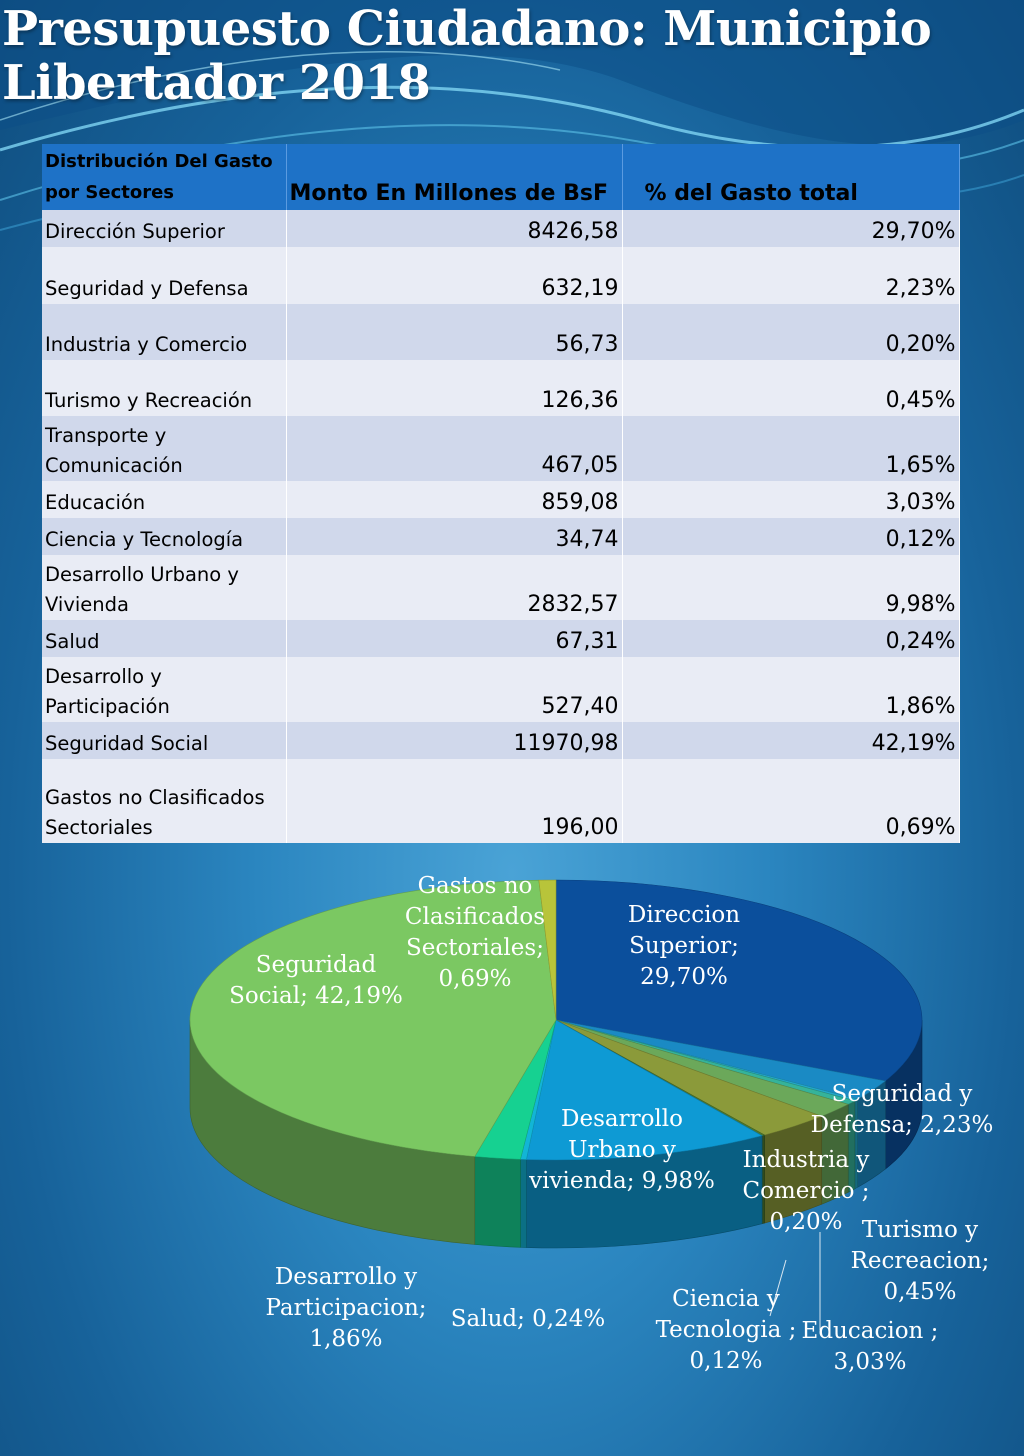 This screenshot has width=1024, height=1456. Describe the element at coordinates (454, 740) in the screenshot. I see `row-monto: 11970,98` at that location.